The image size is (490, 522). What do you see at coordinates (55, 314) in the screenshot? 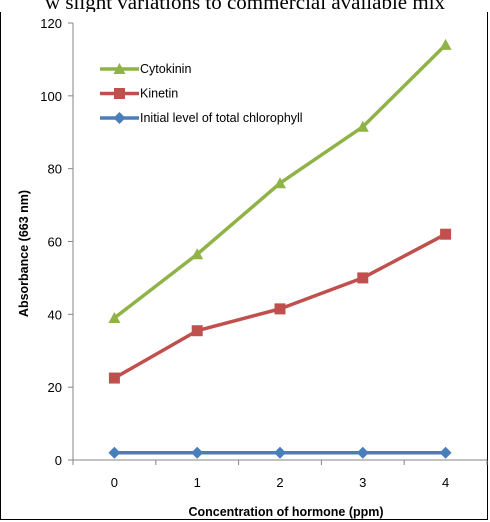
I see `y-tick-label: 40` at bounding box center [55, 314].